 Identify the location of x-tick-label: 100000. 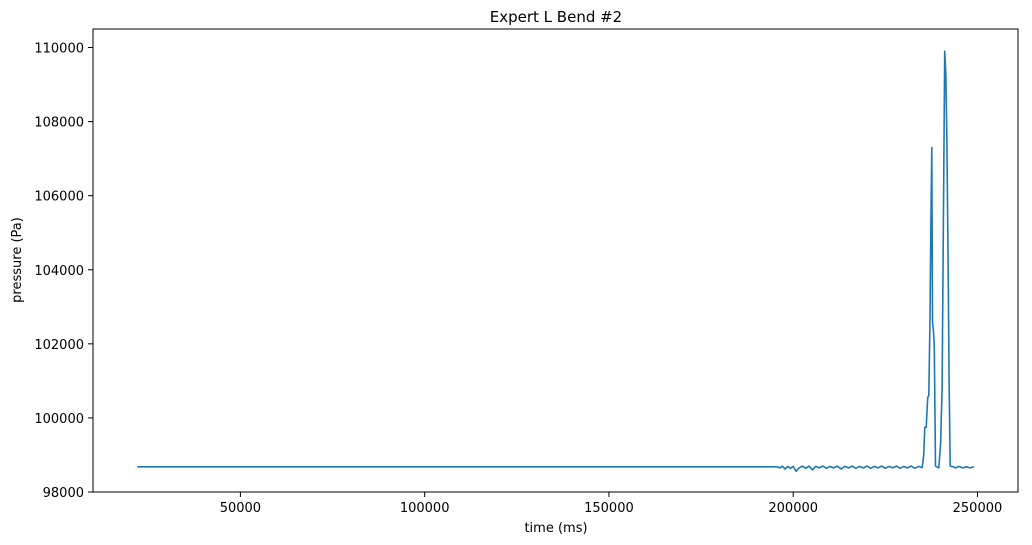
(425, 508).